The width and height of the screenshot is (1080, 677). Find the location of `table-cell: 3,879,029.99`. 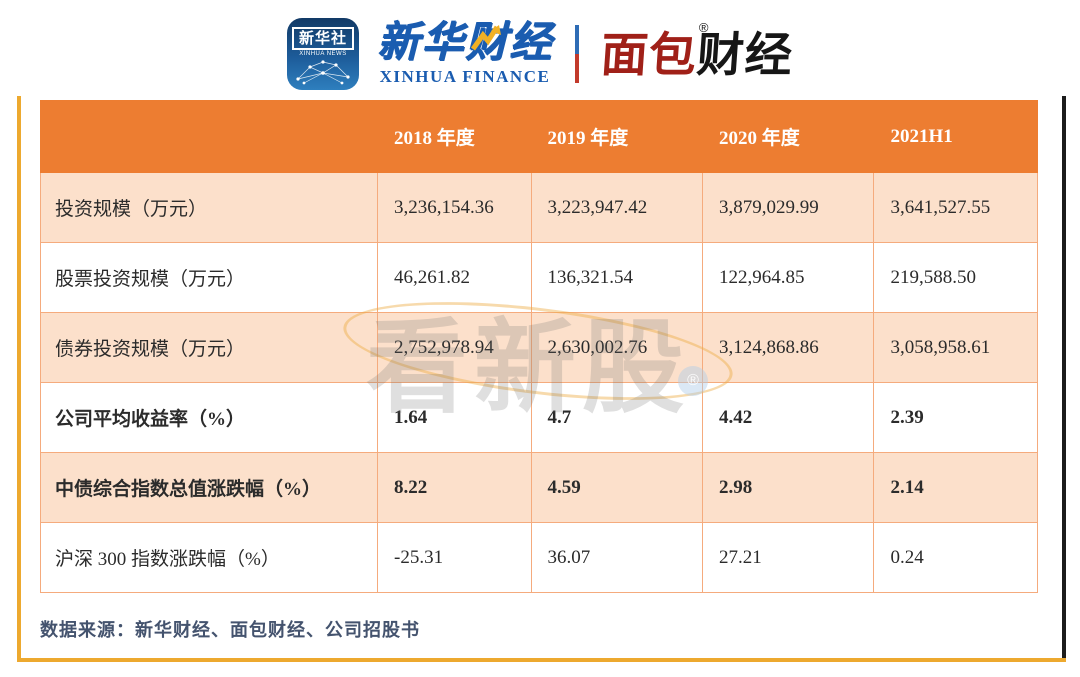

table-cell: 3,879,029.99 is located at coordinates (788, 207).